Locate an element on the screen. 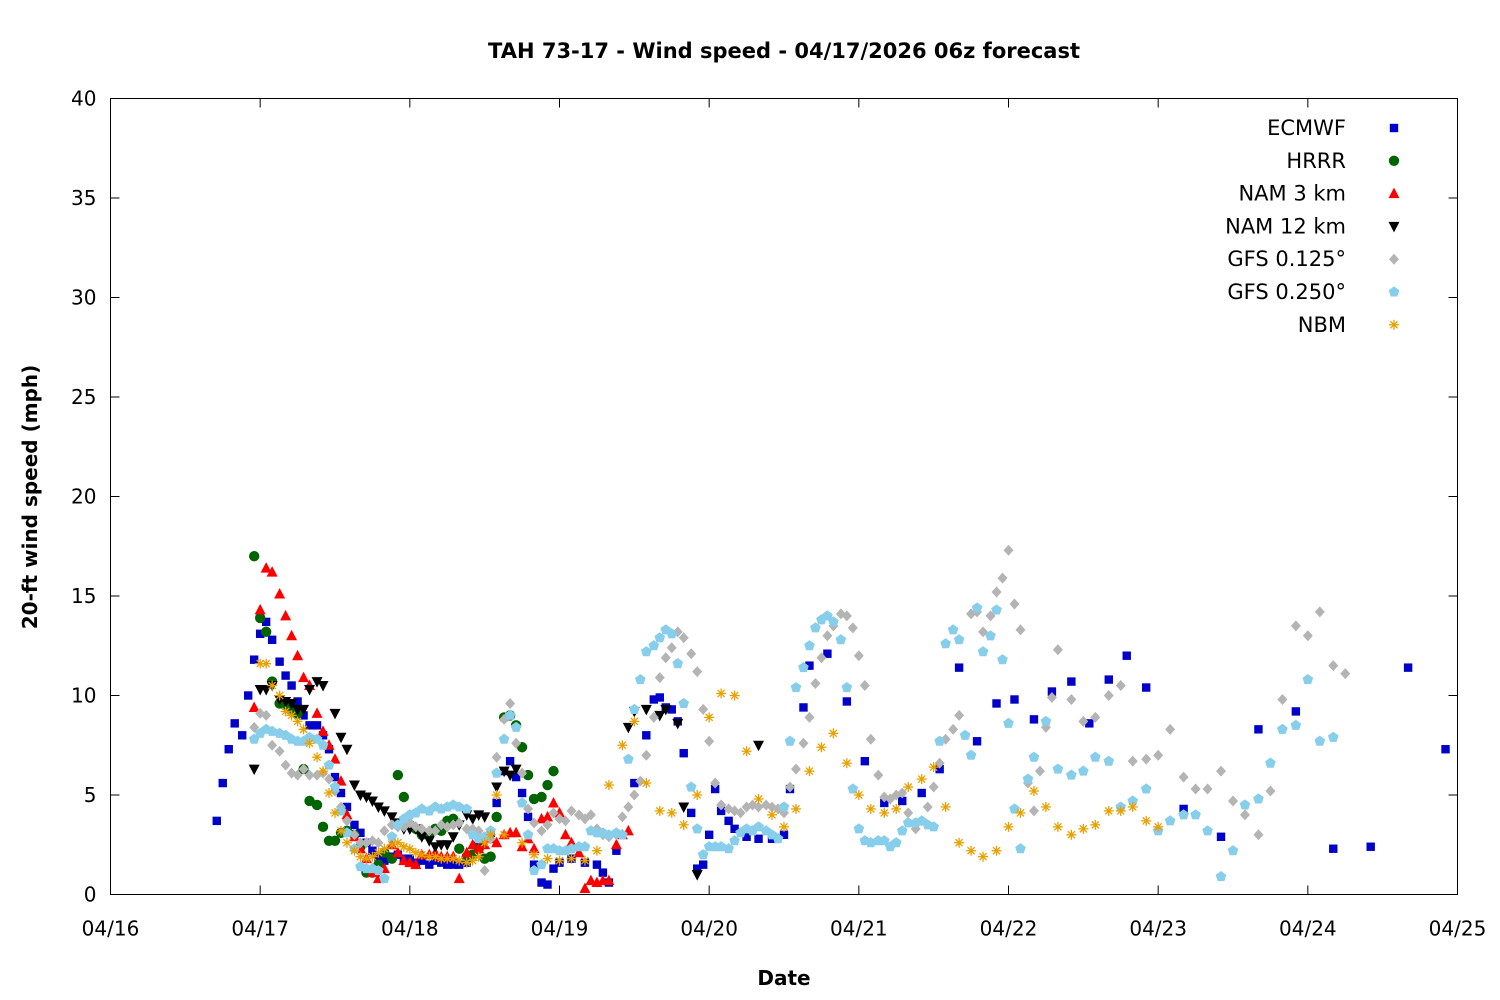  y-tick-label: 0 is located at coordinates (90, 895).